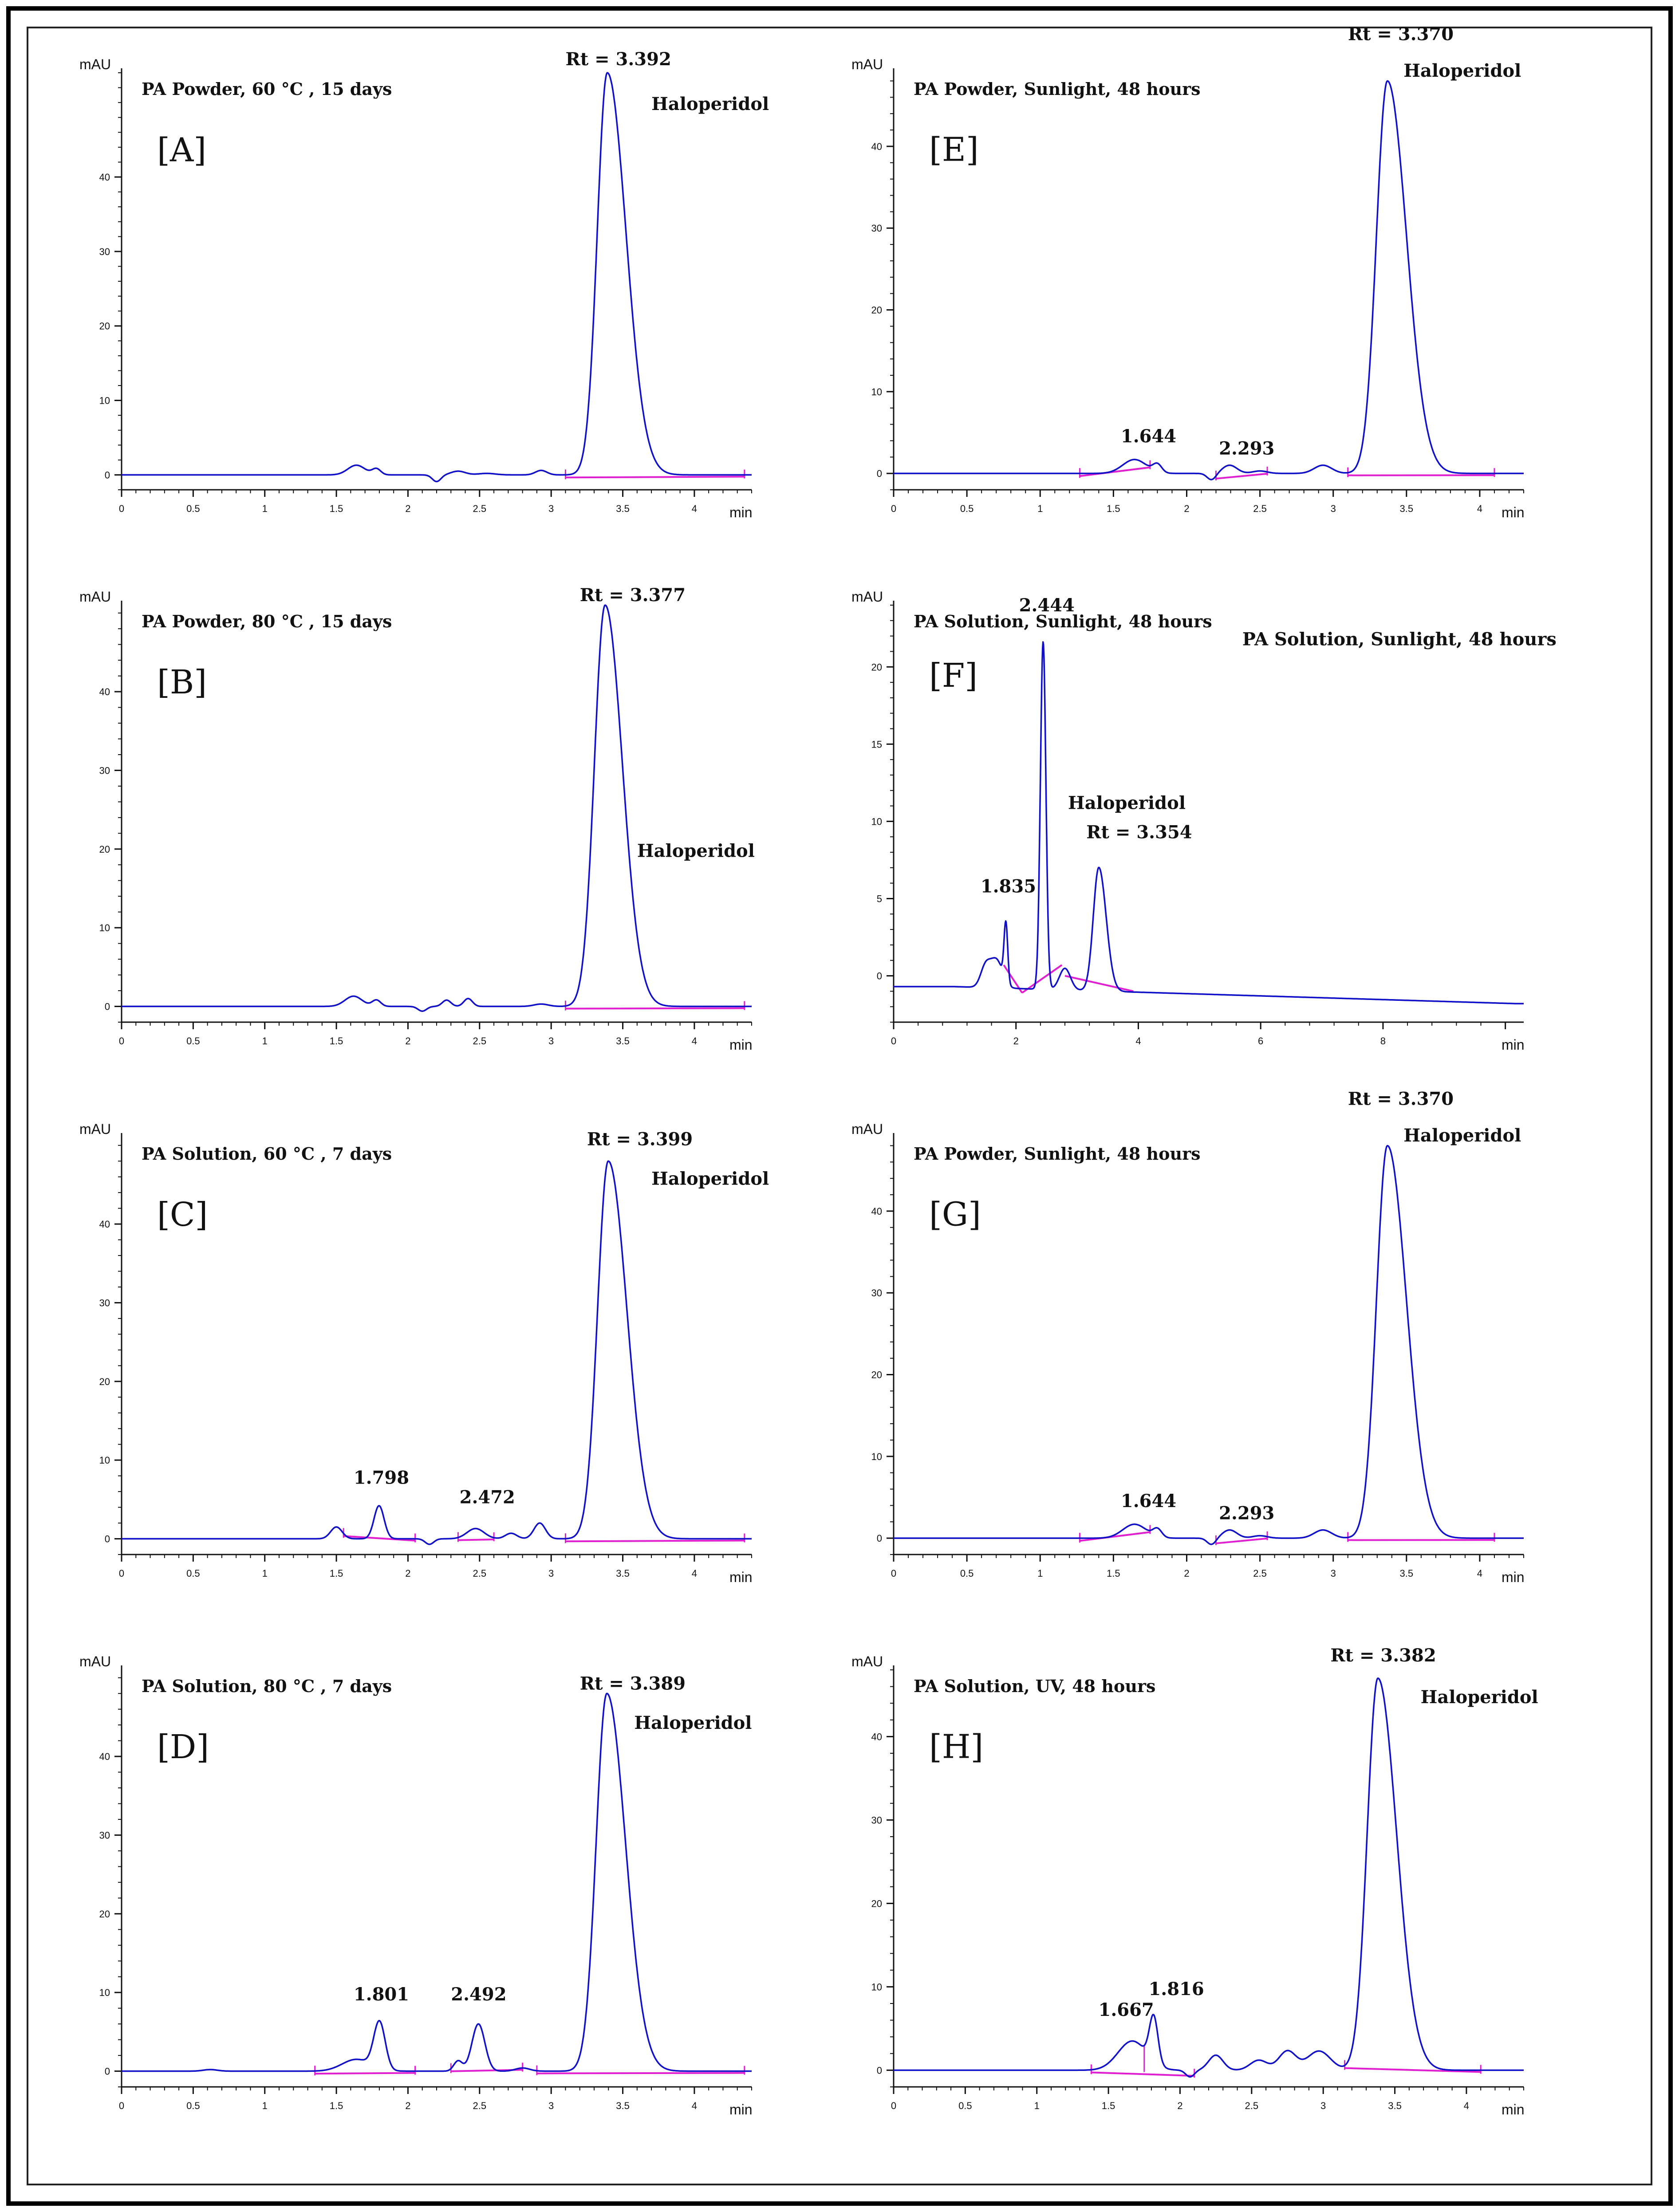 This screenshot has height=2212, width=1679. I want to click on panel-title: PA Solution, 60 °C , 7 days, so click(267, 1154).